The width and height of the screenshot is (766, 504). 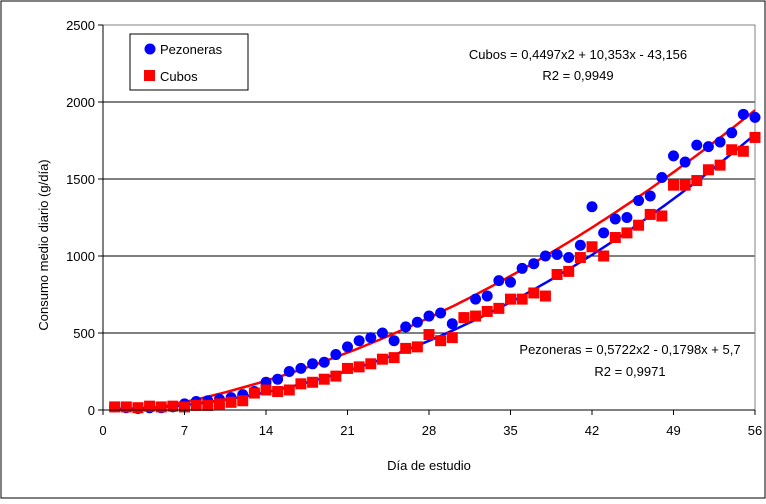 I want to click on x-axis-title: Día de estudio, so click(x=429, y=465).